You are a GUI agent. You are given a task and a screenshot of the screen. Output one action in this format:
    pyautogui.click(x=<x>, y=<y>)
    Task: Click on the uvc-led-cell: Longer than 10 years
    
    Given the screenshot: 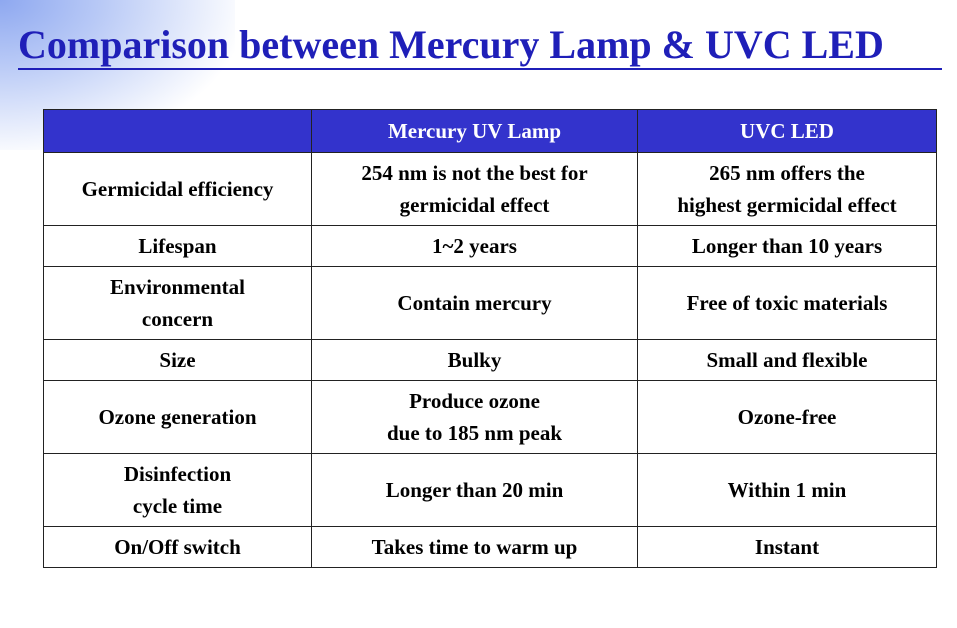 What is the action you would take?
    pyautogui.click(x=787, y=246)
    